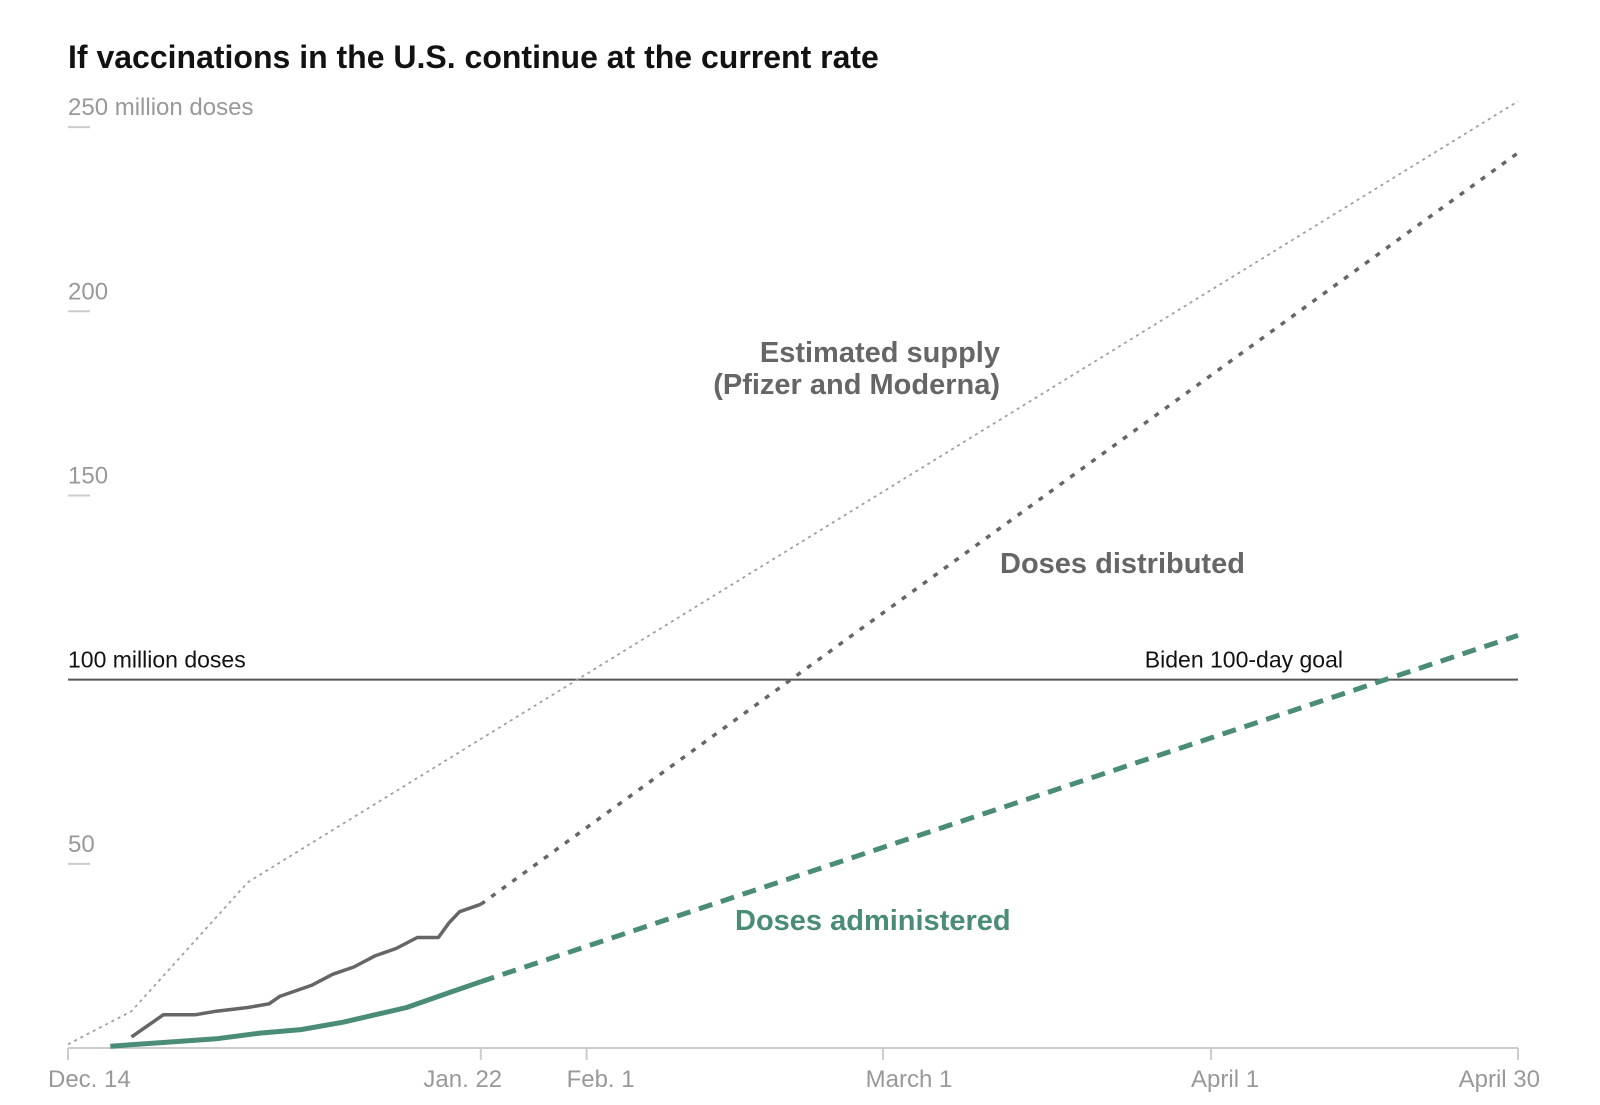  I want to click on administered-actual-line, so click(296, 1014).